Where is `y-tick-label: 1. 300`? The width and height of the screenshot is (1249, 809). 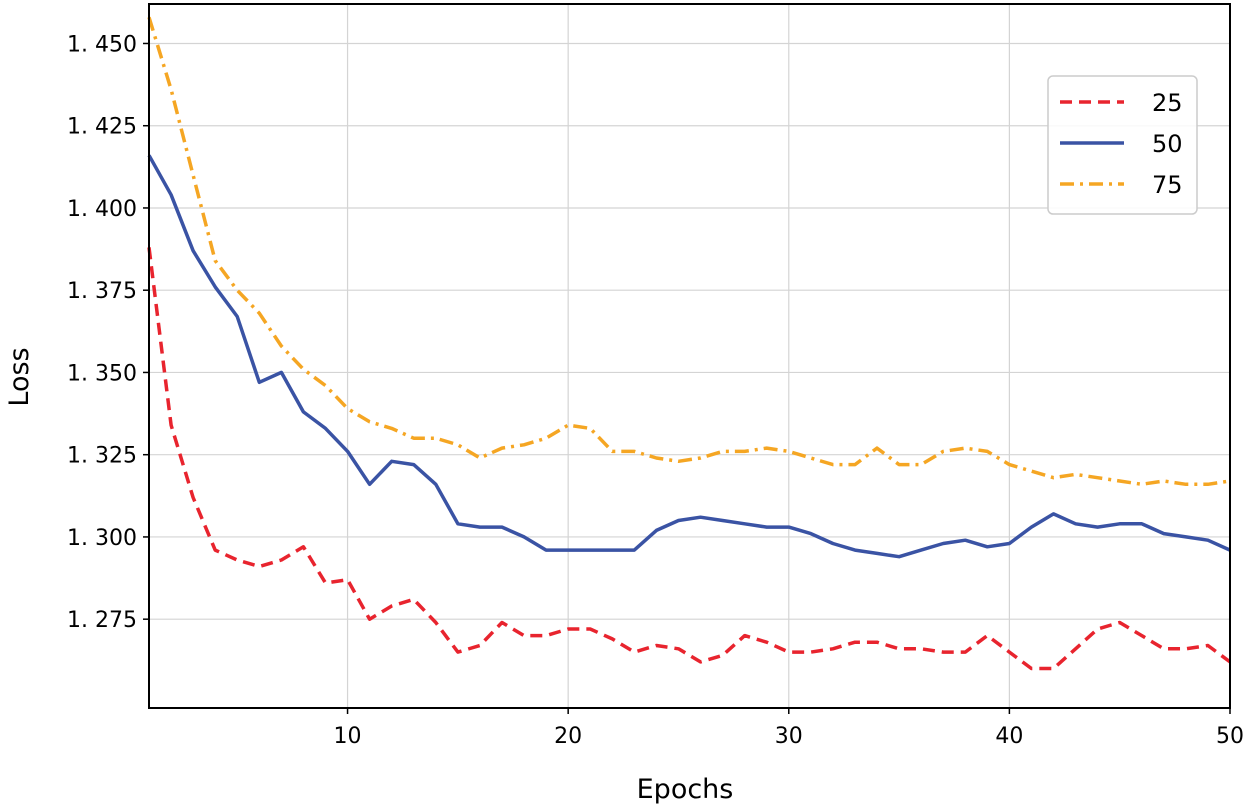 y-tick-label: 1. 300 is located at coordinates (102, 538).